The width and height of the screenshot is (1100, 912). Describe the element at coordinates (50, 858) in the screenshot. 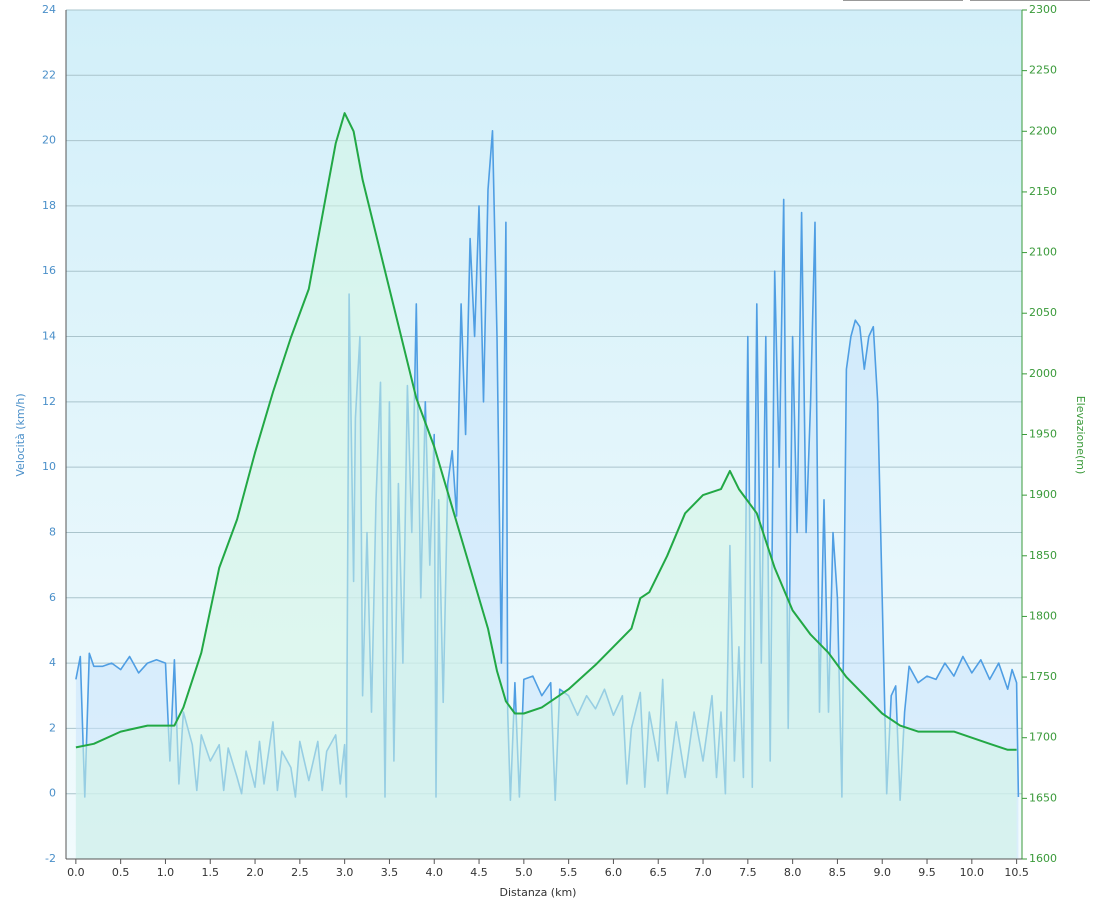

I see `y-tick-label: -2` at that location.